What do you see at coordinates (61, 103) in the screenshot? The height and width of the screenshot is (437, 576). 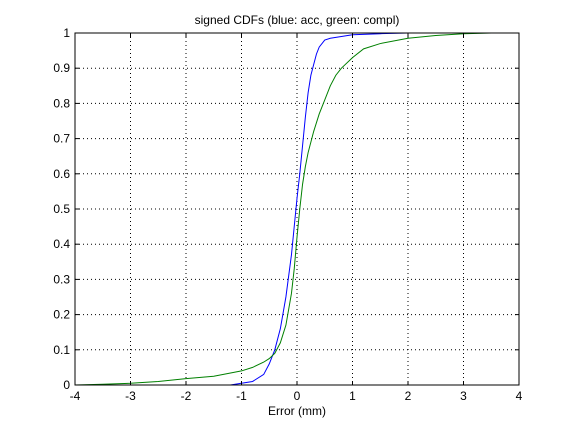 I see `y-tick-label: 0.8` at bounding box center [61, 103].